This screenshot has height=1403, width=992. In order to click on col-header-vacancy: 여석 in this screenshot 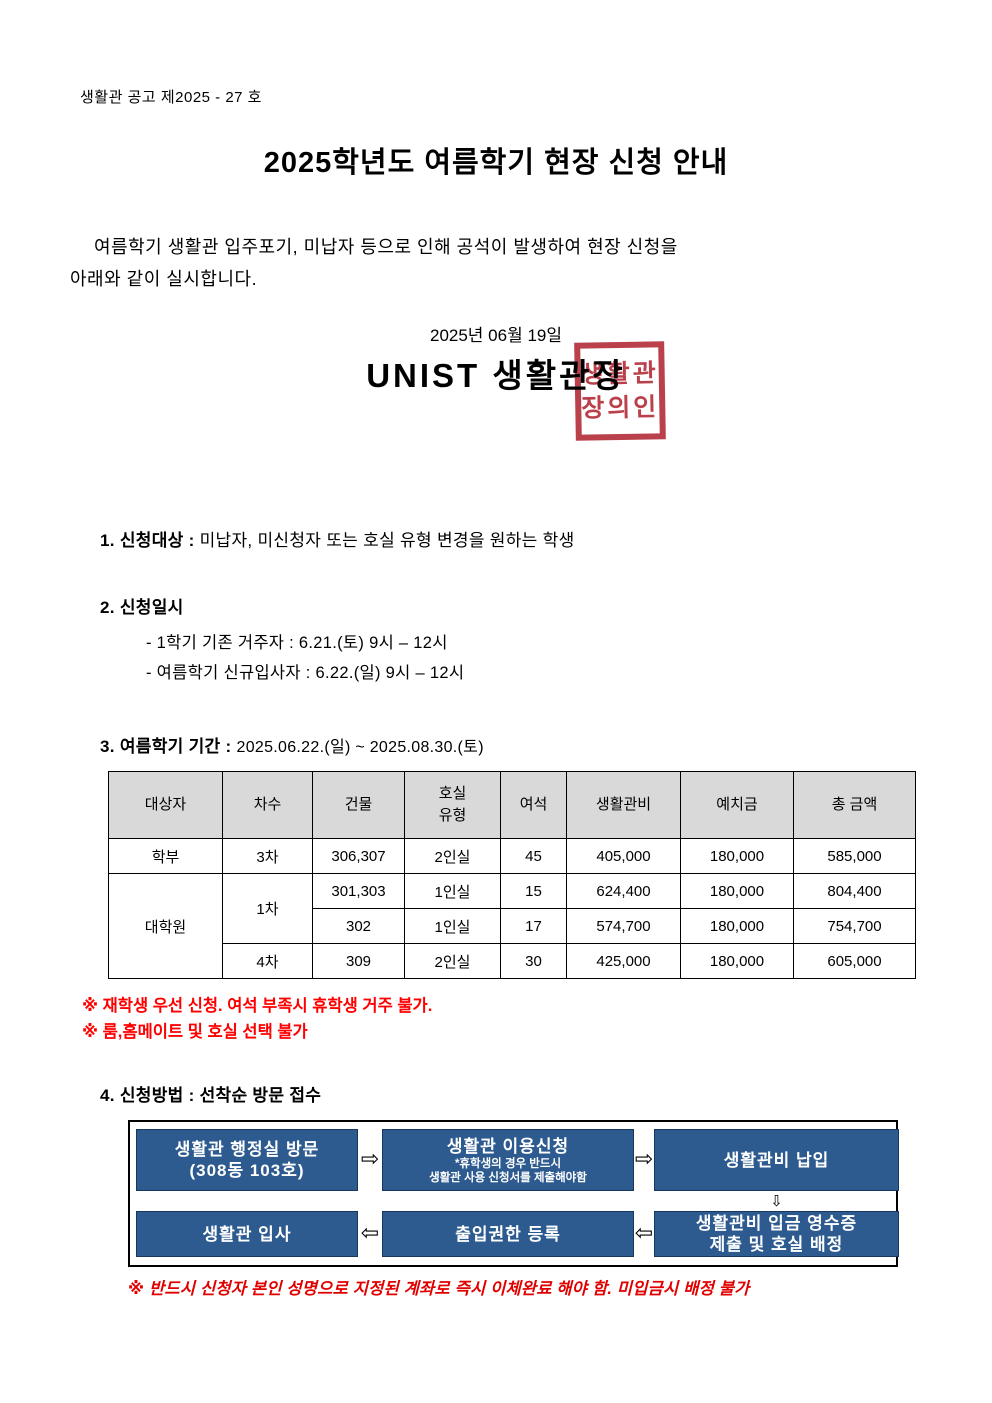, I will do `click(533, 805)`.